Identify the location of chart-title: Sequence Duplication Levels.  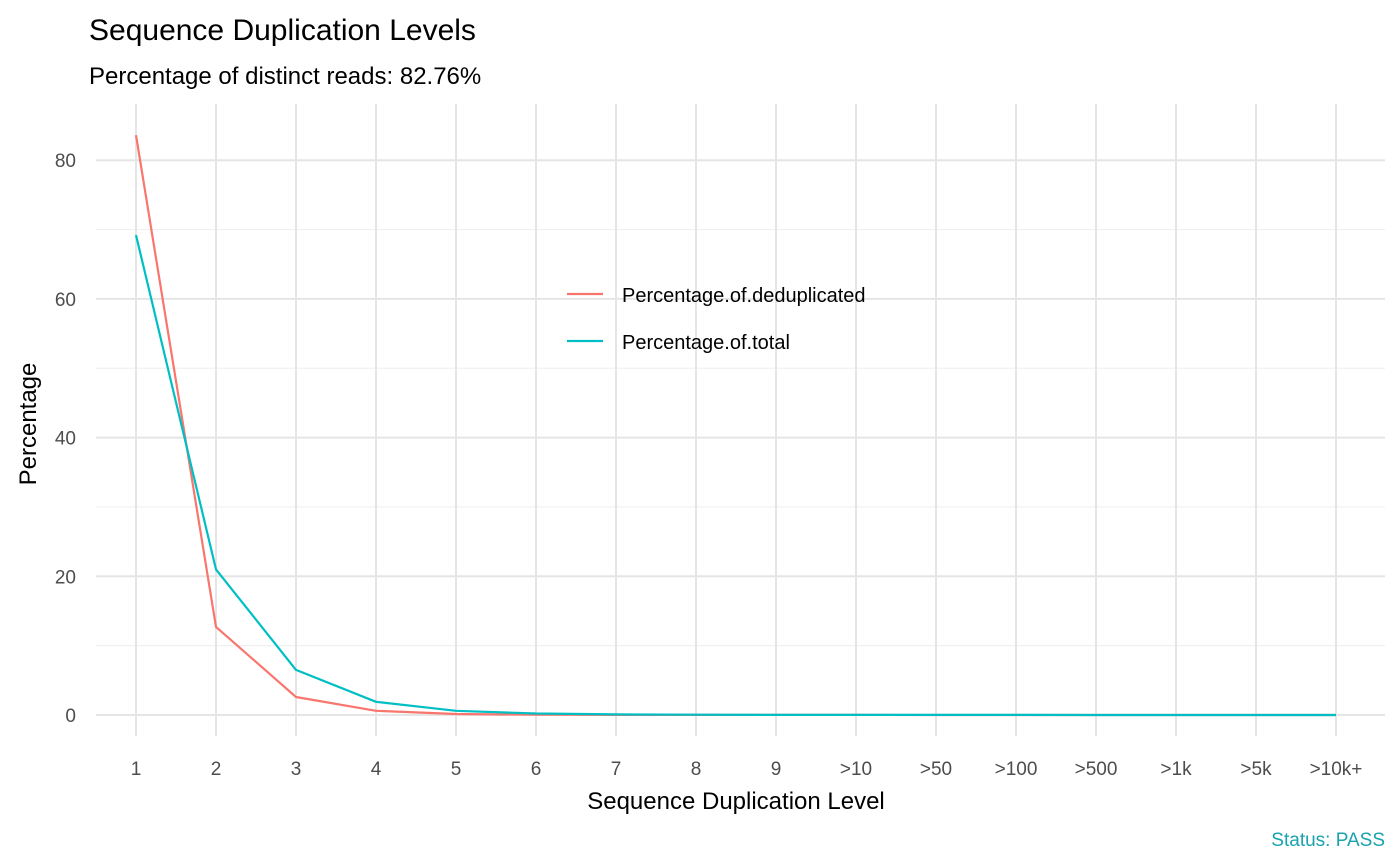
(282, 30).